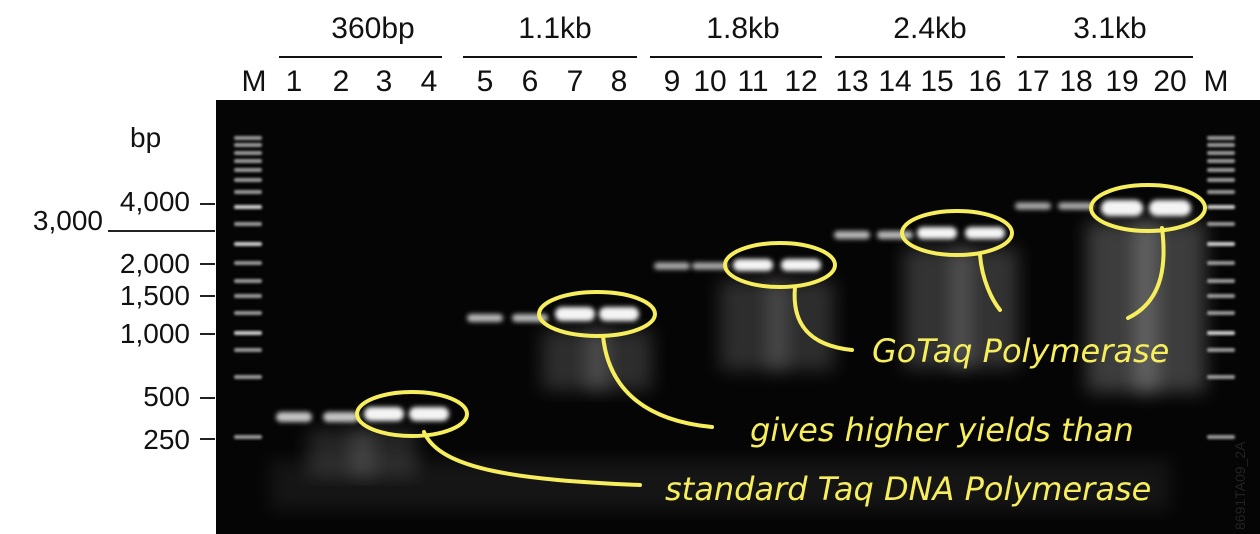 This screenshot has width=1260, height=534. I want to click on lane-label-4: 4, so click(429, 81).